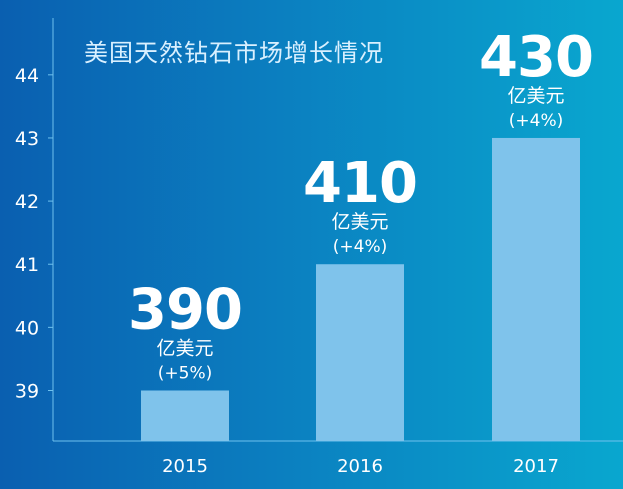 The height and width of the screenshot is (489, 623). What do you see at coordinates (27, 139) in the screenshot?
I see `y-tick-label: 43` at bounding box center [27, 139].